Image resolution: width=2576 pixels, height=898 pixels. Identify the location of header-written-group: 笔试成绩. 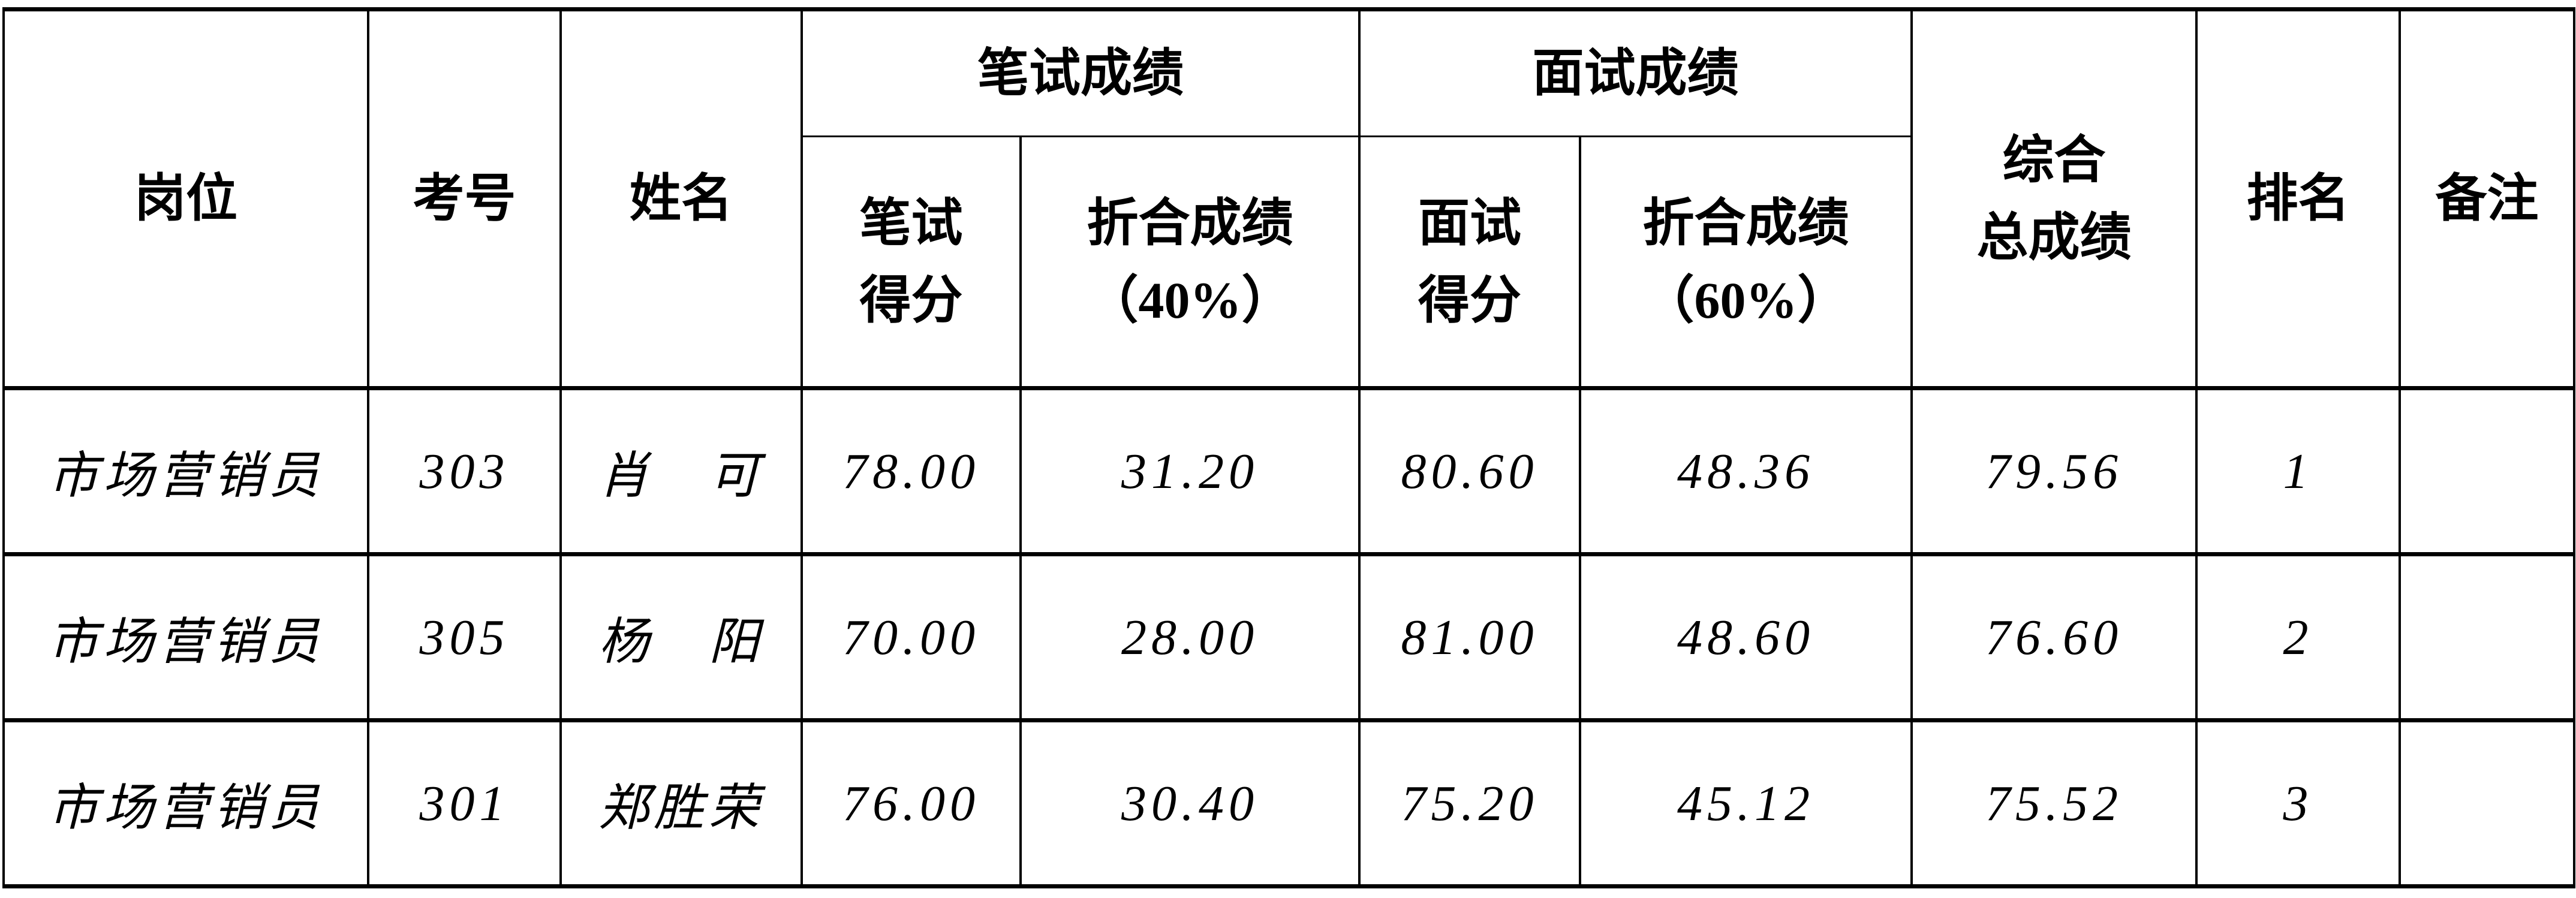
(1081, 72).